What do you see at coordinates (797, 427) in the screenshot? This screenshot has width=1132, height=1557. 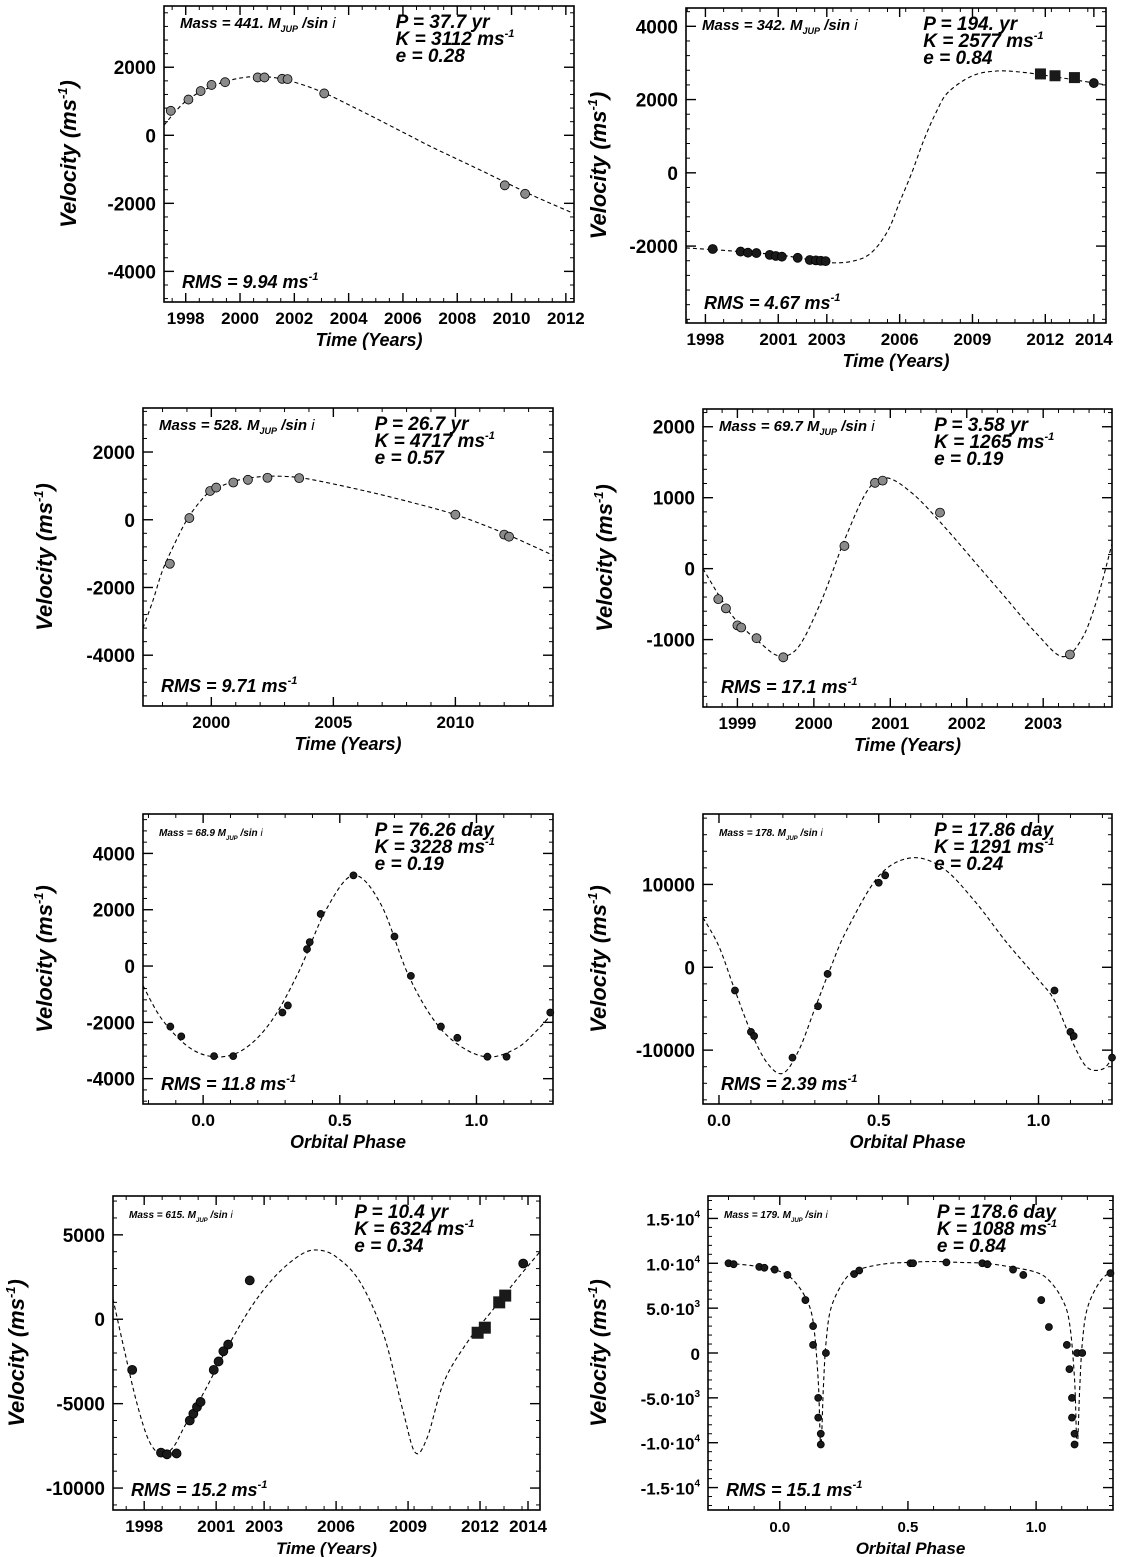 I see `mass-annotation: Mass = 69.7 MJUP /sin i` at bounding box center [797, 427].